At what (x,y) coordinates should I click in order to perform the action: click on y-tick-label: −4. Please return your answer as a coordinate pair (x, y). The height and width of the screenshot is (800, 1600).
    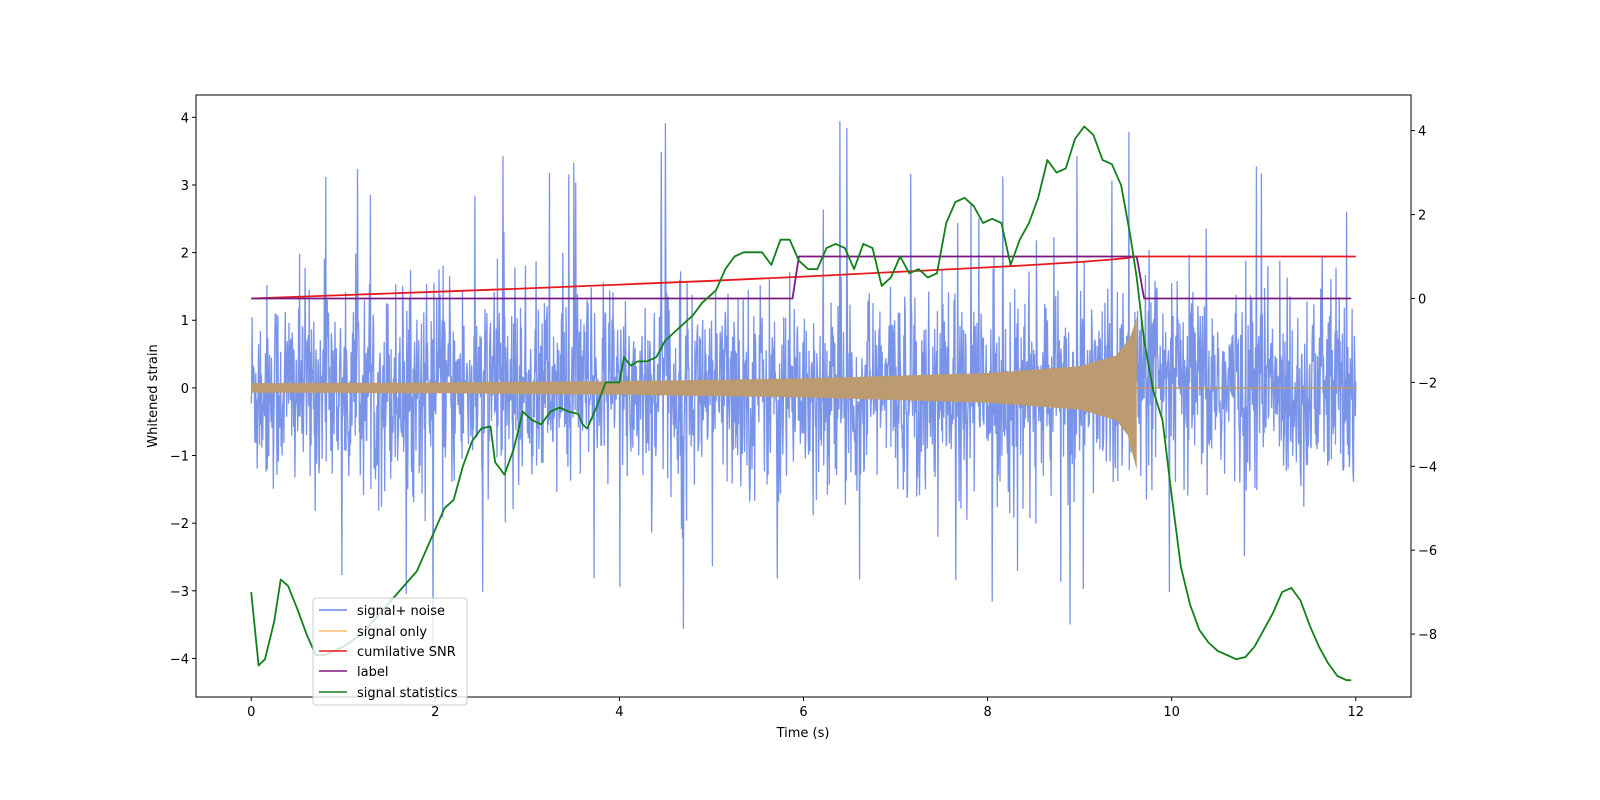
    Looking at the image, I should click on (179, 659).